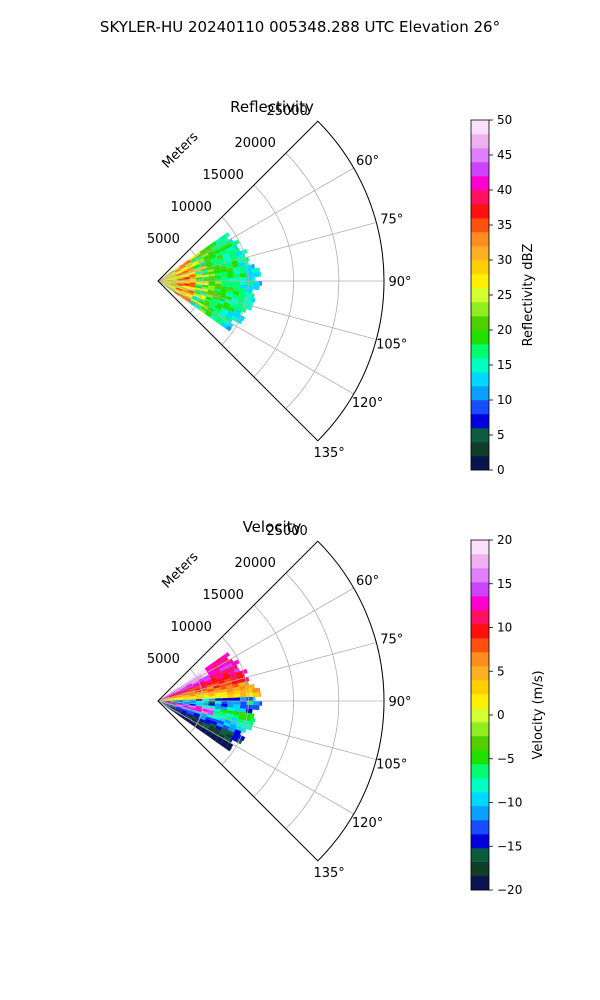 The height and width of the screenshot is (1000, 600). What do you see at coordinates (528, 295) in the screenshot?
I see `reflectivity-colorbar-label: Reflectivity dBZ` at bounding box center [528, 295].